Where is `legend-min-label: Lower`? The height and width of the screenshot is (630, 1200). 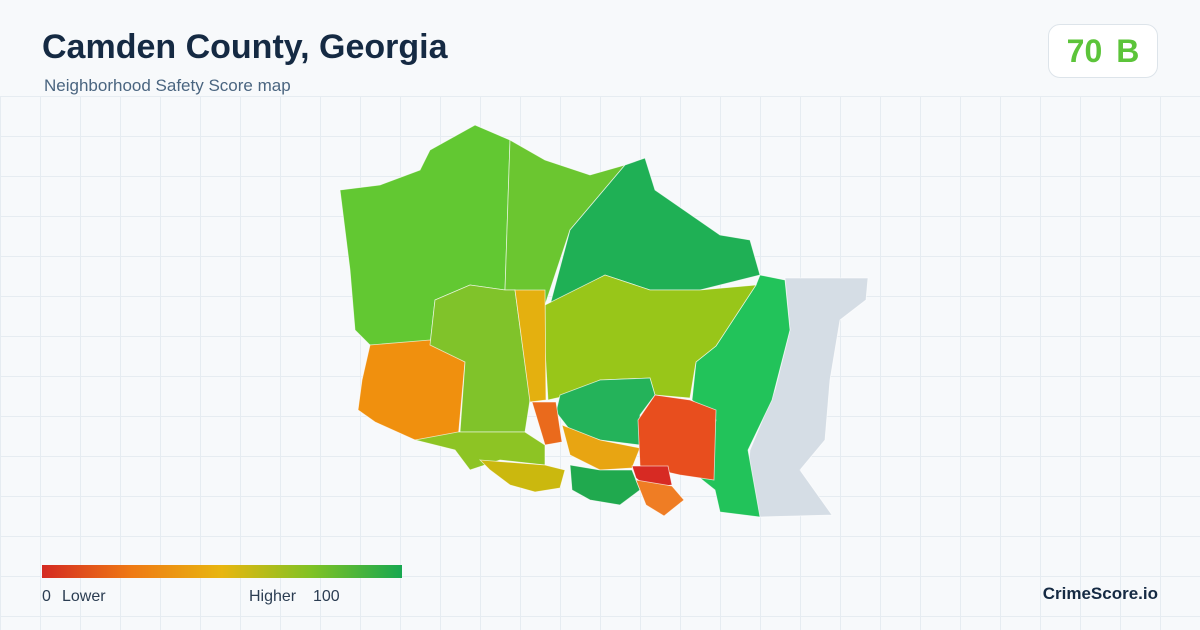 legend-min-label: Lower is located at coordinates (84, 596).